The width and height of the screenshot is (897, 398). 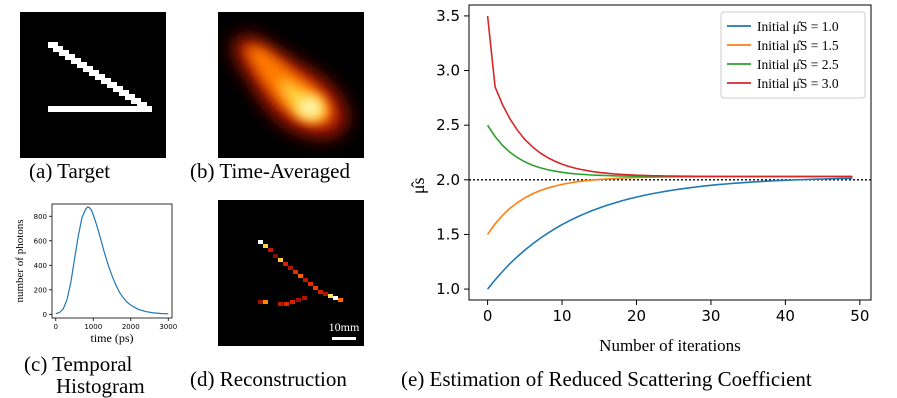 What do you see at coordinates (448, 289) in the screenshot?
I see `y-tick-label: 1.0` at bounding box center [448, 289].